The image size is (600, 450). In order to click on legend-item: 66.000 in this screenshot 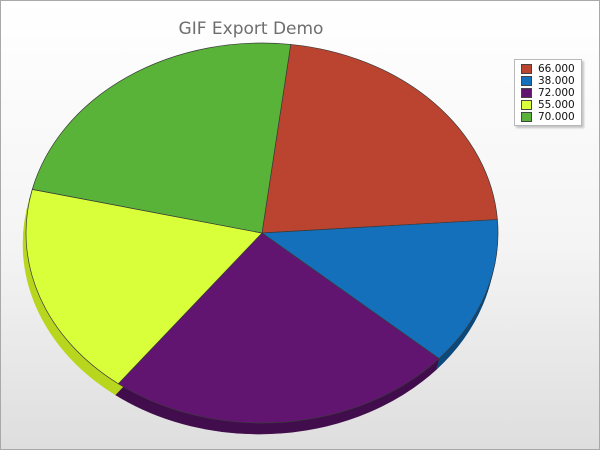, I will do `click(549, 69)`.